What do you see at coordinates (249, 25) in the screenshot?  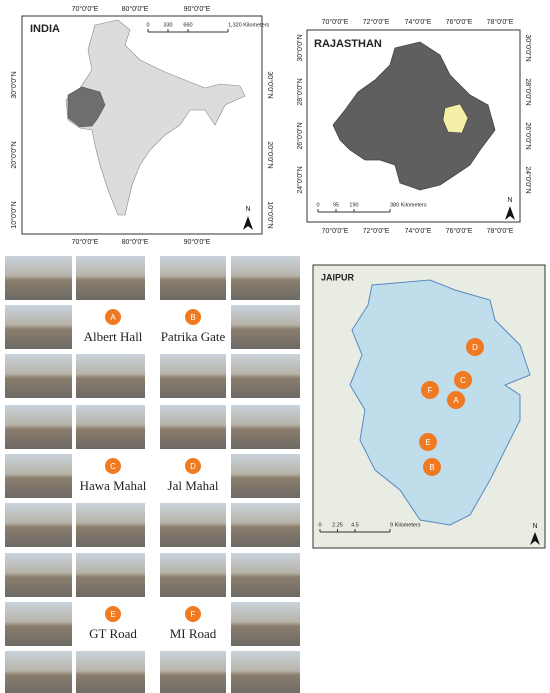 I see `scale-label: 1,320 Kilometers` at bounding box center [249, 25].